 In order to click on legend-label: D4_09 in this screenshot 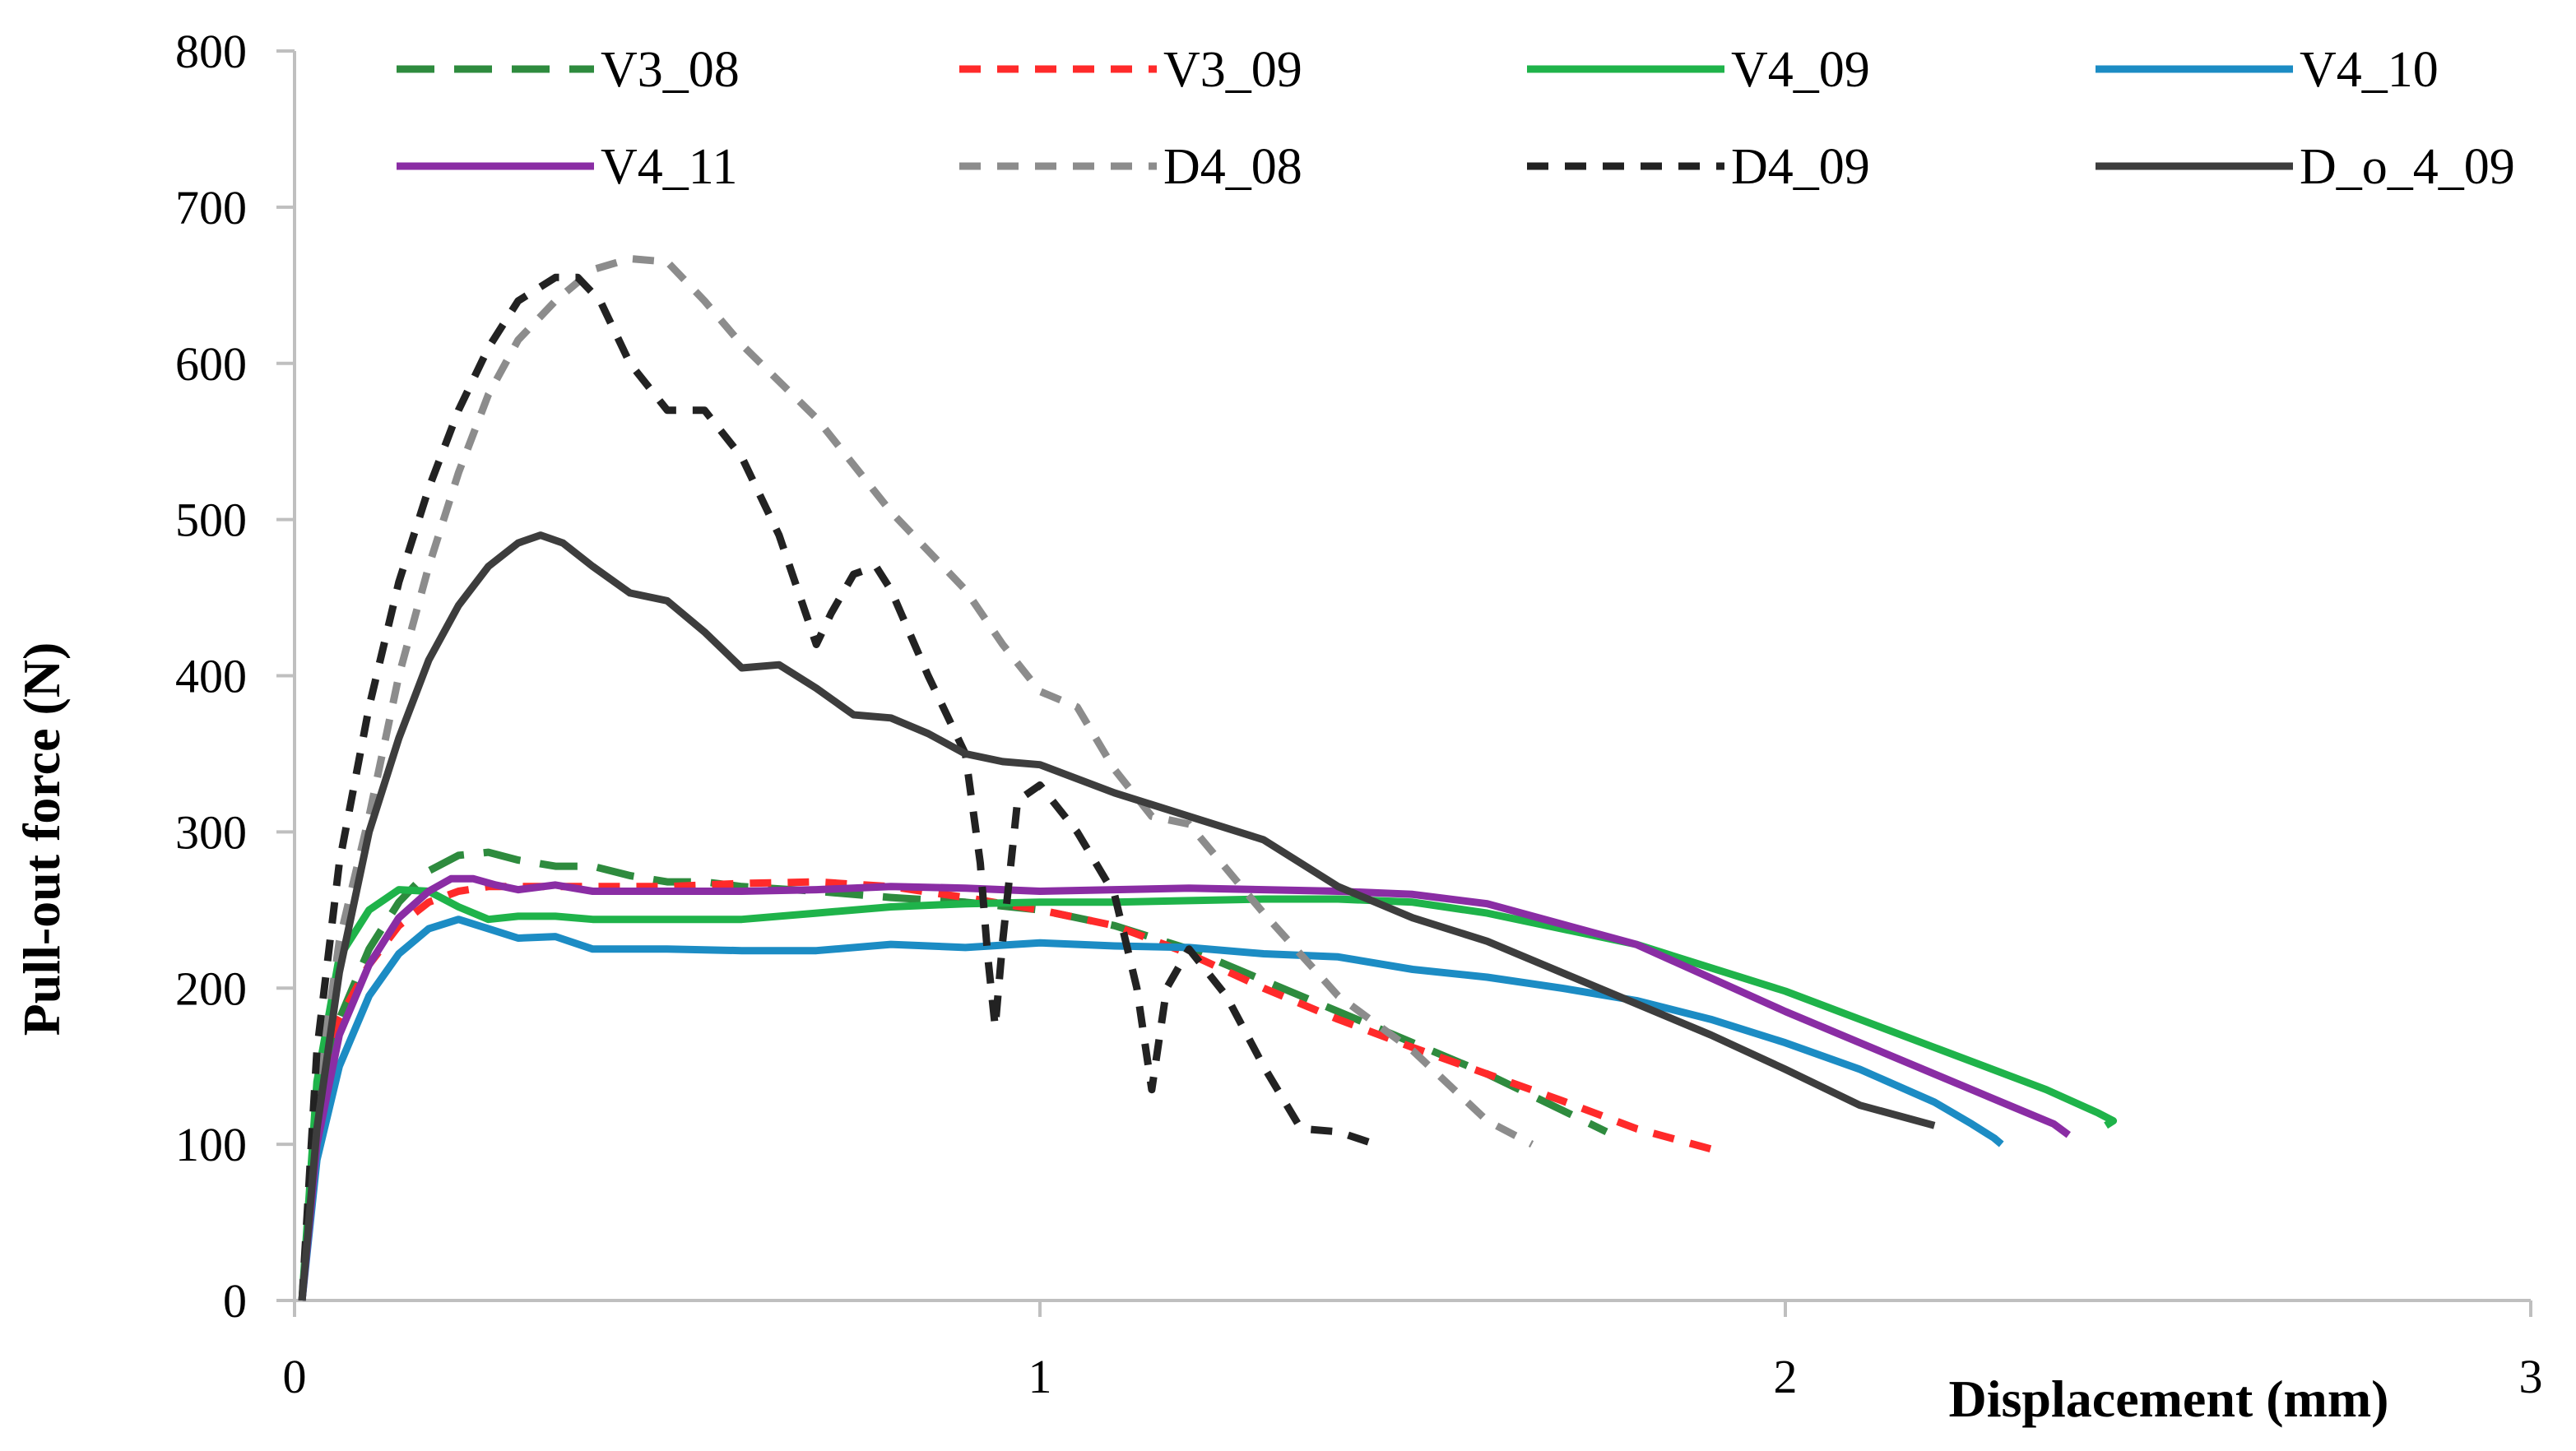, I will do `click(1800, 167)`.